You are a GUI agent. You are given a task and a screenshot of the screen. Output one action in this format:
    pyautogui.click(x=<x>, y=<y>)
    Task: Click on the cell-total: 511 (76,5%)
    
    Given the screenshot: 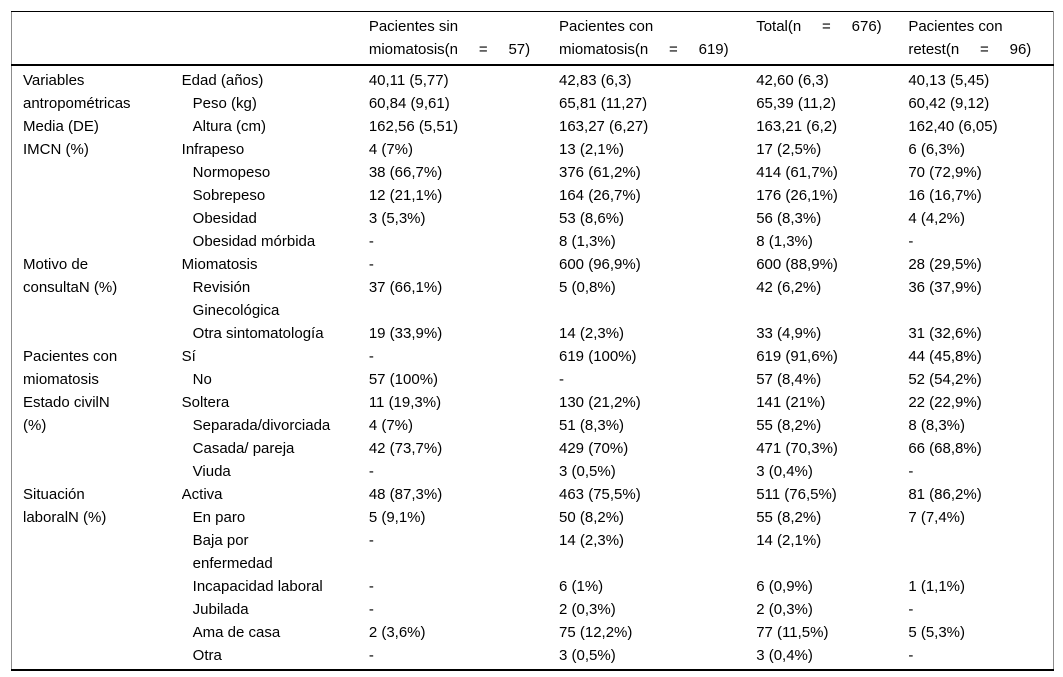 What is the action you would take?
    pyautogui.click(x=796, y=494)
    